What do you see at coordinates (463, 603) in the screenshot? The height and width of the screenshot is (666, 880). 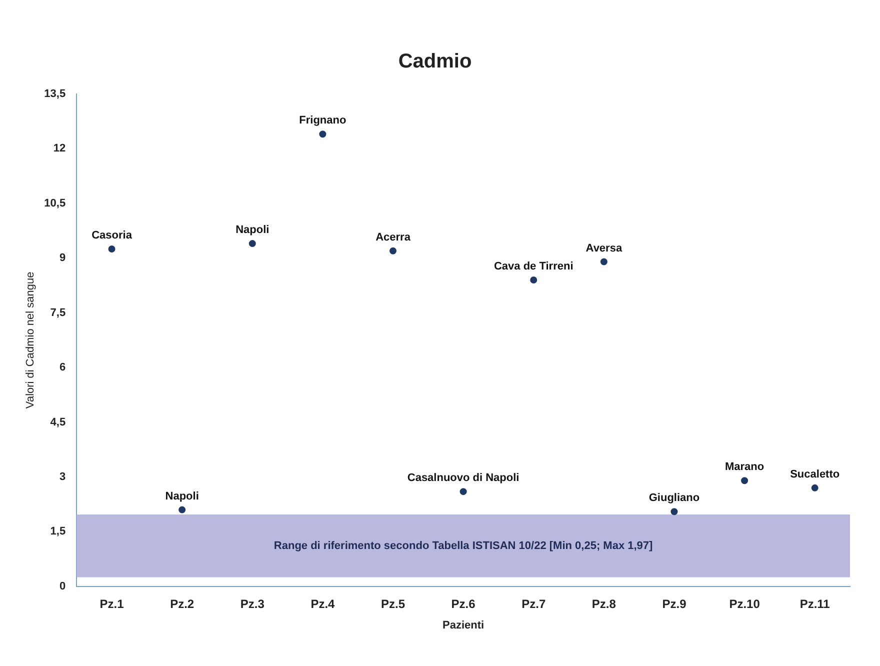 I see `x-tick-label: Pz.6` at bounding box center [463, 603].